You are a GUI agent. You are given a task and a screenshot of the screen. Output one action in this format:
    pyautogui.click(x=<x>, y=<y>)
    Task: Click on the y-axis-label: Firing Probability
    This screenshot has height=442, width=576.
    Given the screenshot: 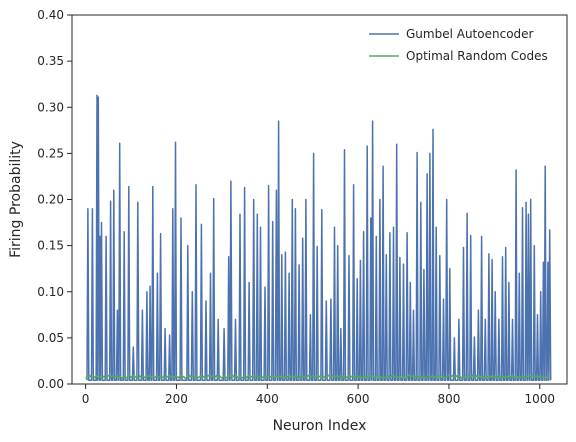 What is the action you would take?
    pyautogui.click(x=16, y=199)
    